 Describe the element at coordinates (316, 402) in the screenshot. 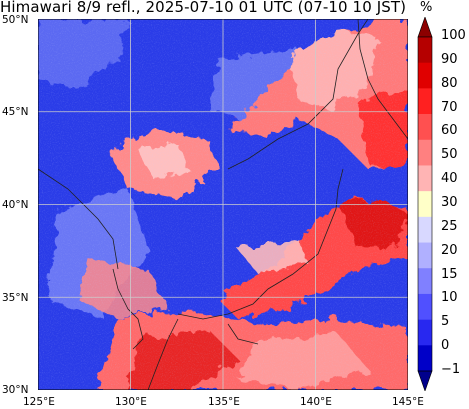

I see `lon-tick-label: 140°E` at that location.